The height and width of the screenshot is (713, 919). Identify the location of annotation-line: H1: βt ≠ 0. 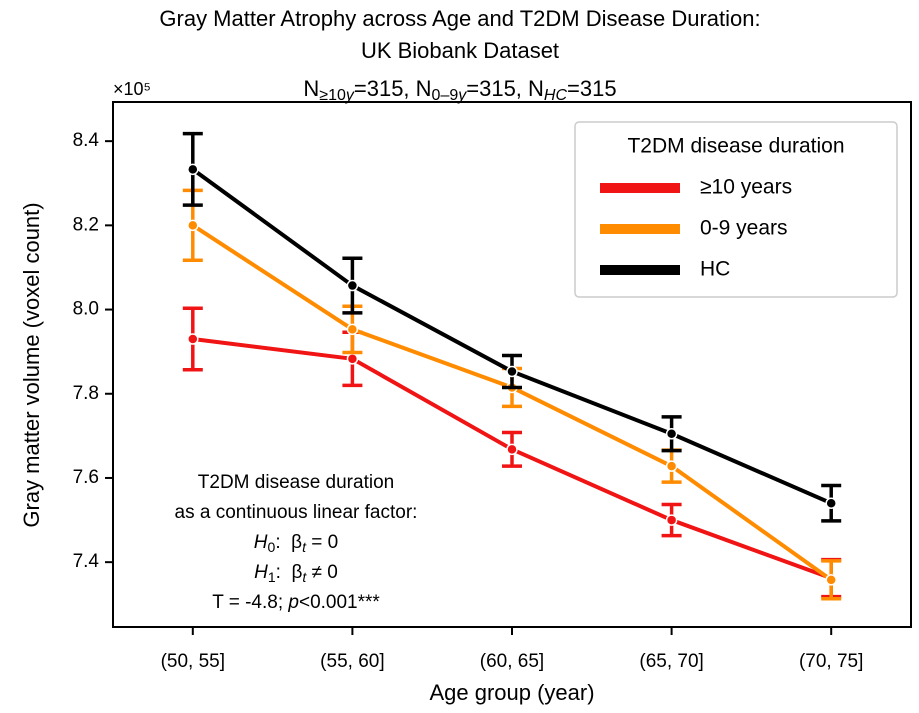
(296, 573).